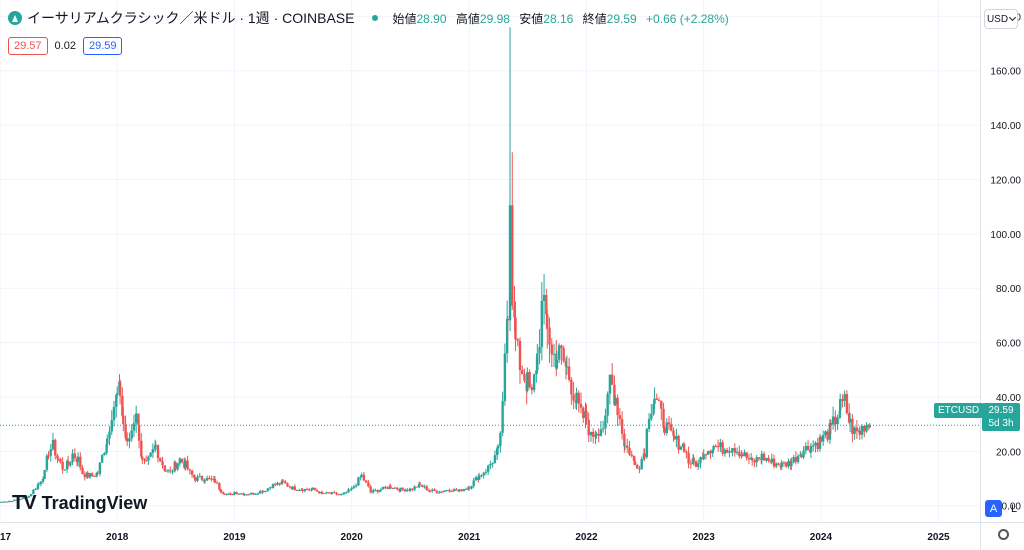 This screenshot has width=1024, height=550. I want to click on high-value: 29.98, so click(494, 18).